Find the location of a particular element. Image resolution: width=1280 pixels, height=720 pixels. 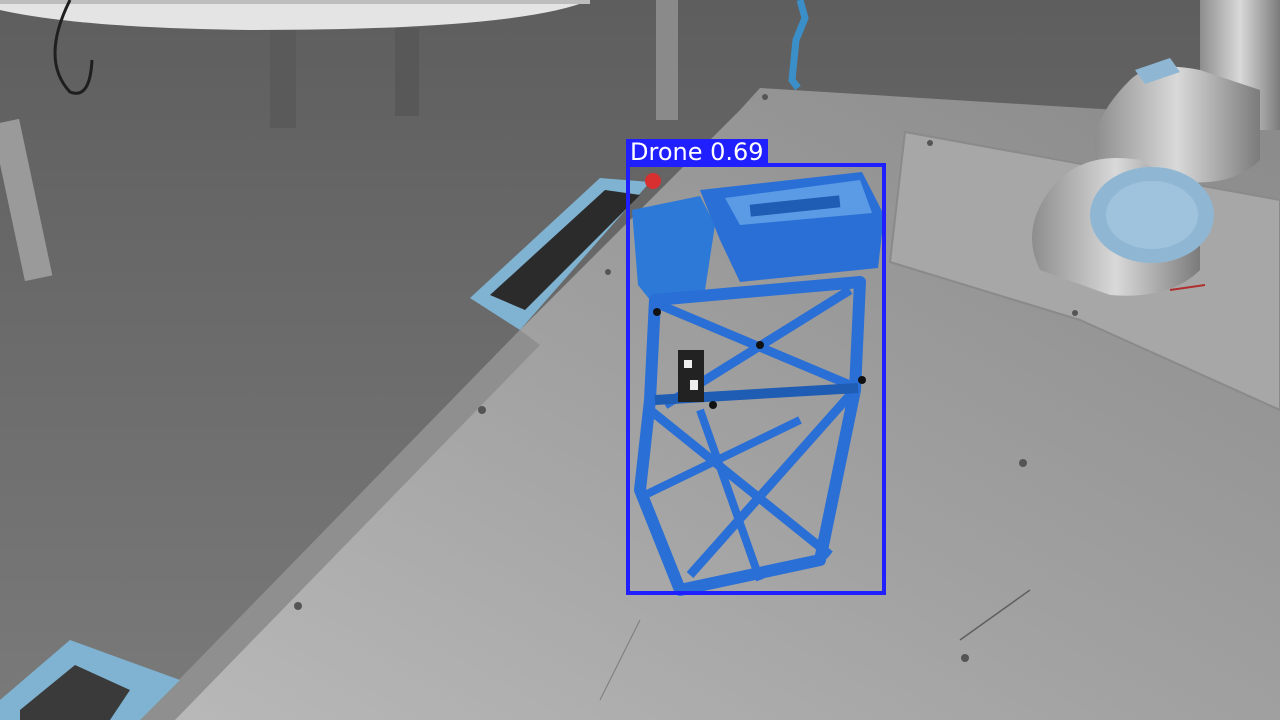

detection-label: Drone 0.69 is located at coordinates (697, 152).